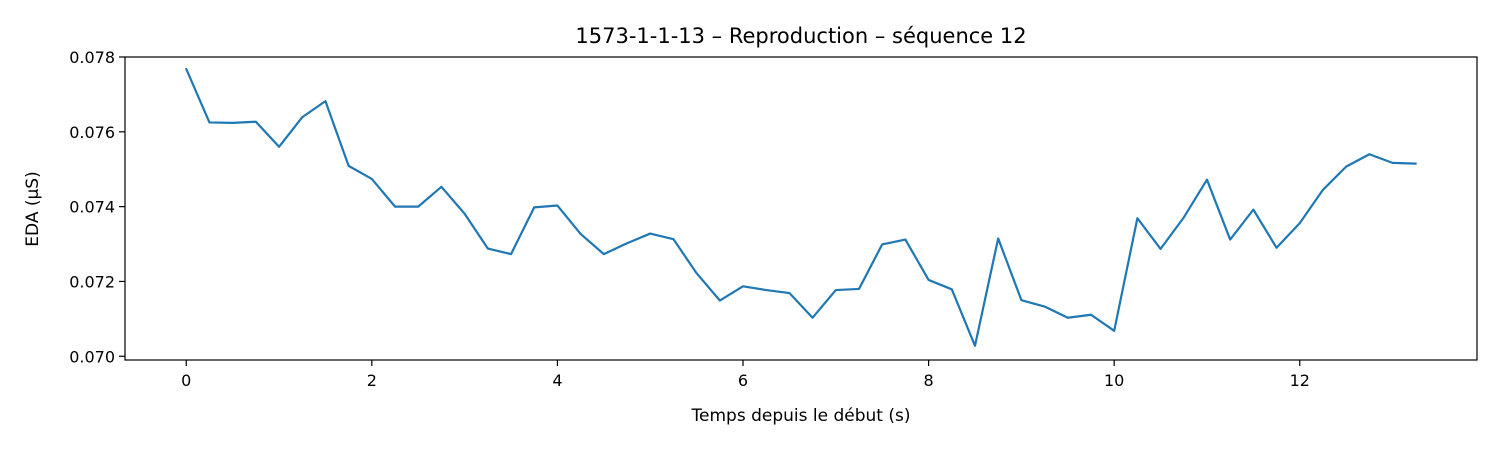  What do you see at coordinates (801, 416) in the screenshot?
I see `x-axis-label: Temps depuis le début (s)` at bounding box center [801, 416].